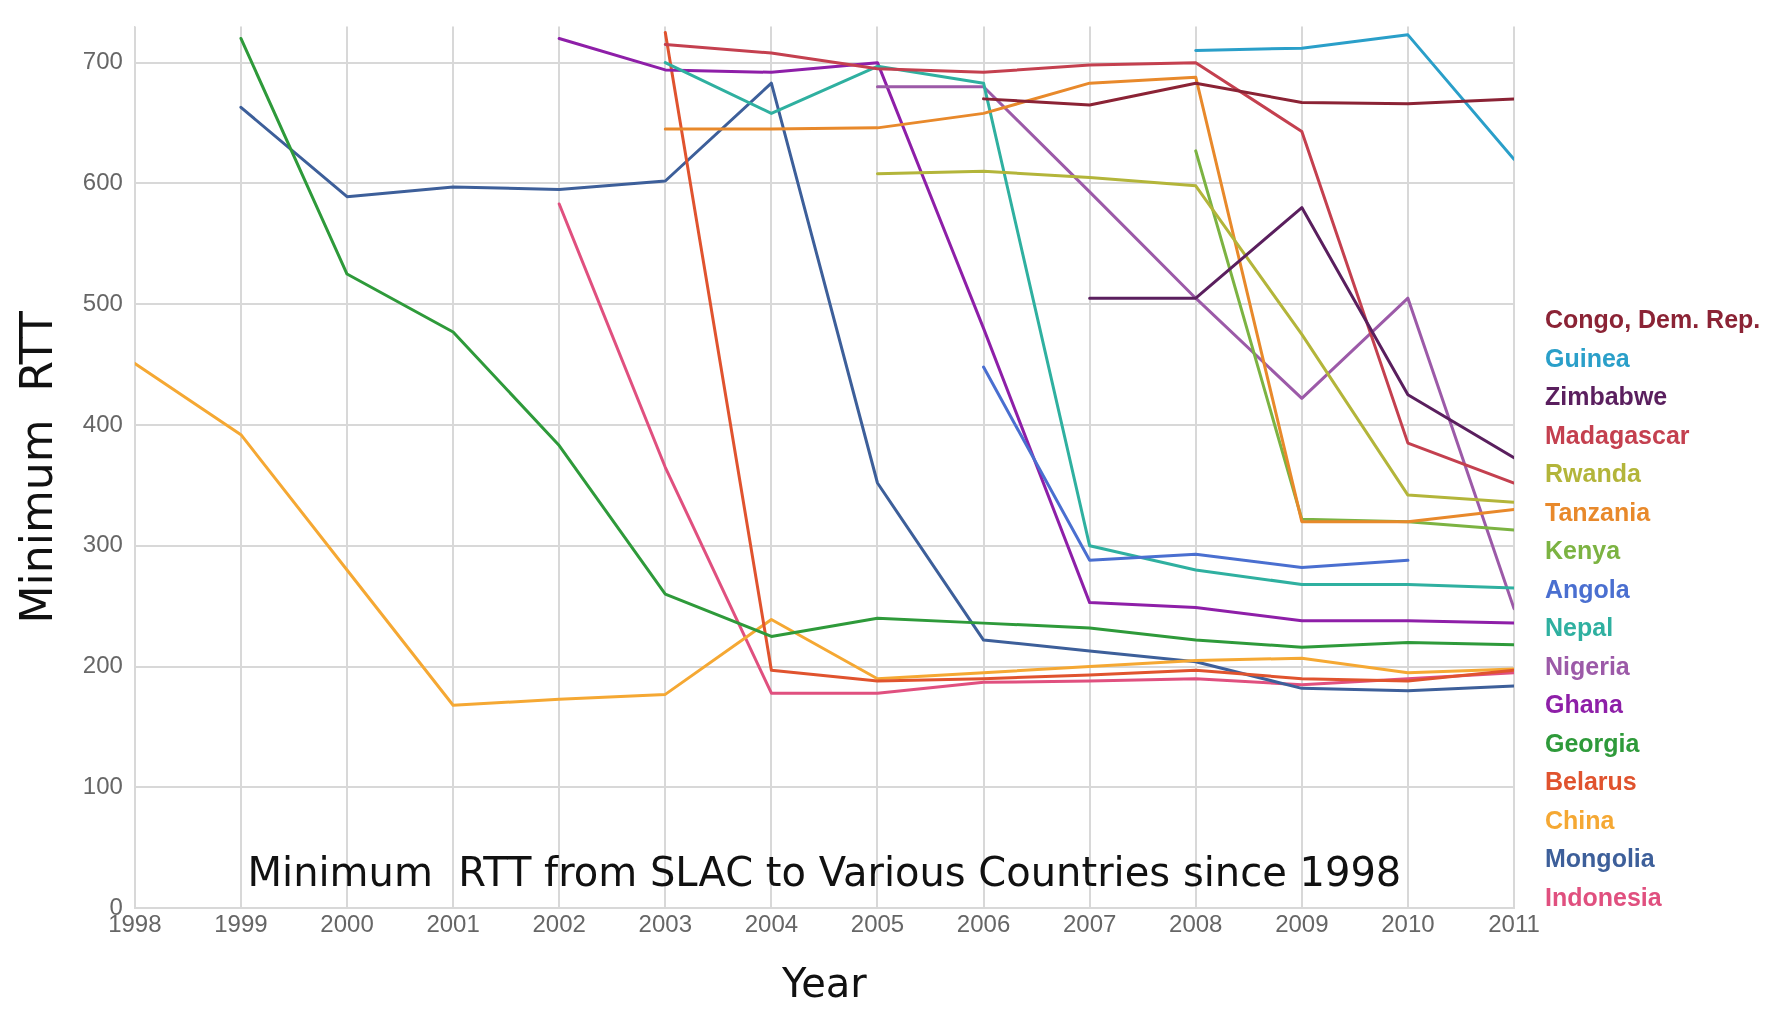 The image size is (1789, 1025). I want to click on series-label: Nepal, so click(1580, 627).